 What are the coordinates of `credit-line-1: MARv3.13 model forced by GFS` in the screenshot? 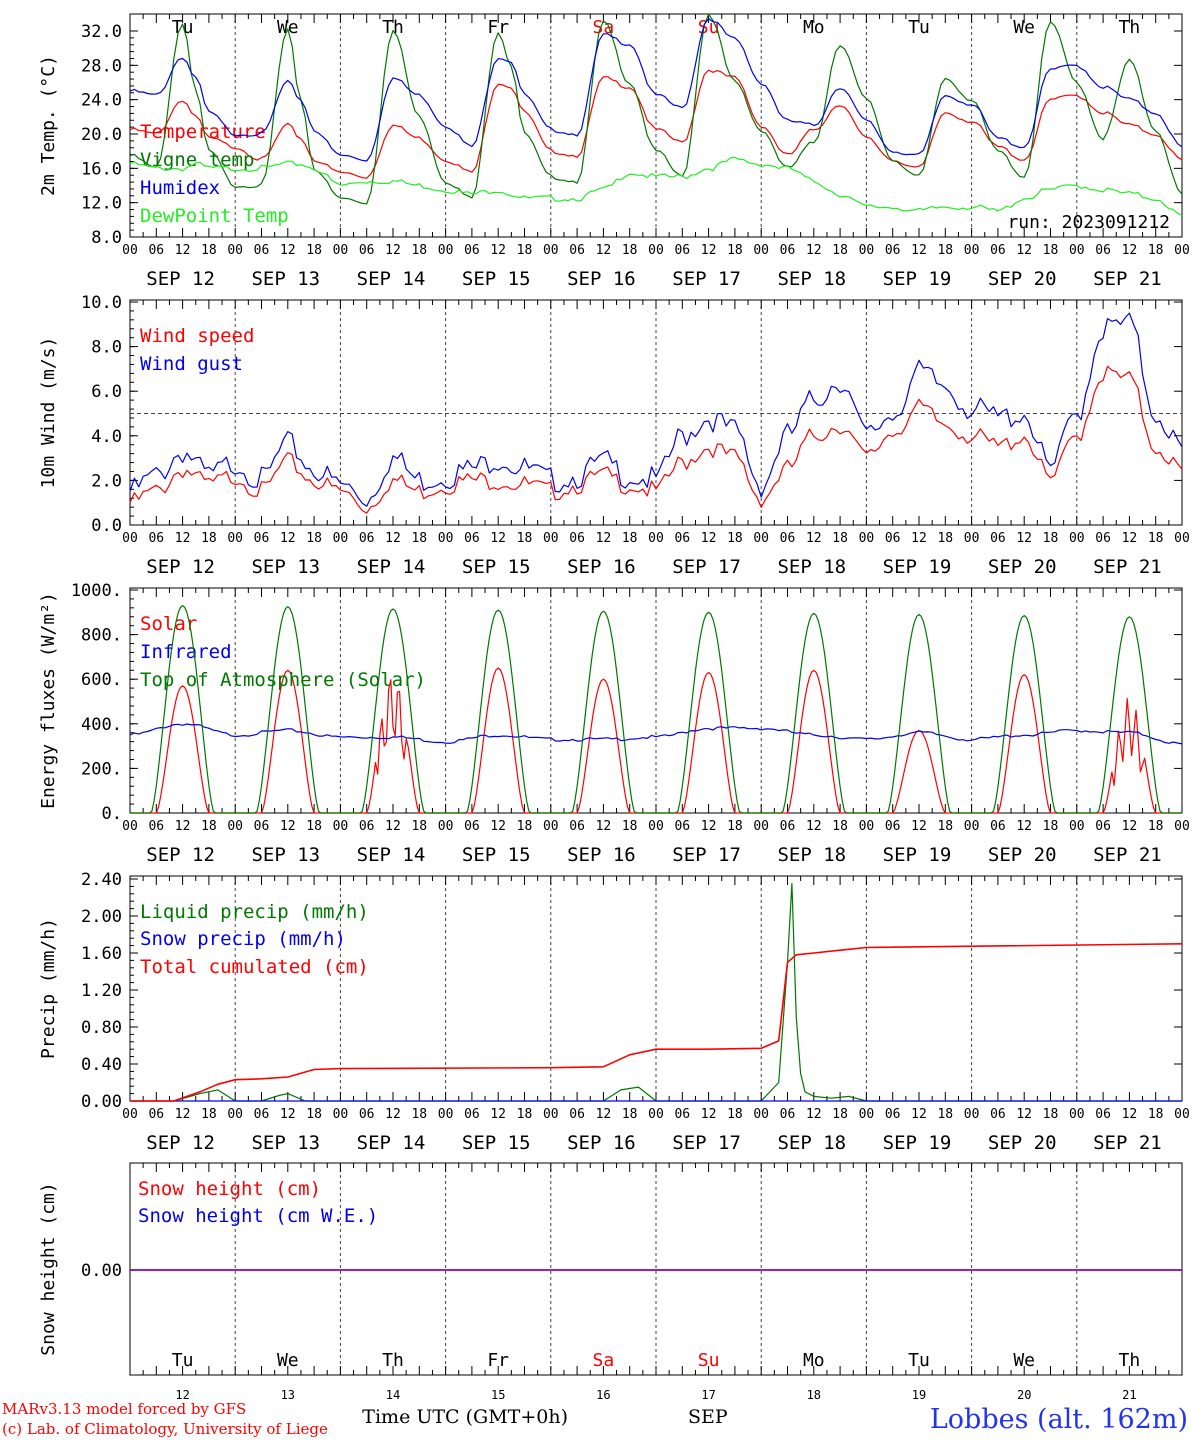 It's located at (124, 1409).